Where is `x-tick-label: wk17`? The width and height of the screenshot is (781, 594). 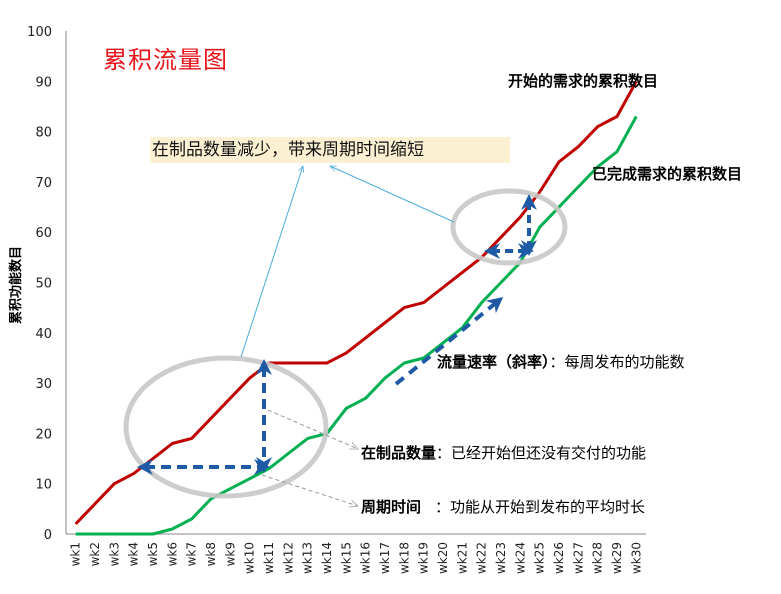
x-tick-label: wk17 is located at coordinates (385, 558).